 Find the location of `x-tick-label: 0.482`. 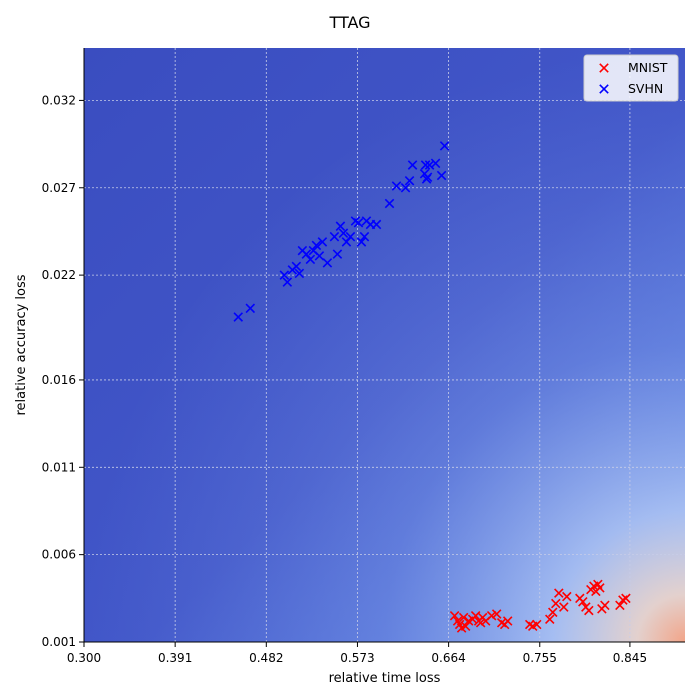

x-tick-label: 0.482 is located at coordinates (266, 658).